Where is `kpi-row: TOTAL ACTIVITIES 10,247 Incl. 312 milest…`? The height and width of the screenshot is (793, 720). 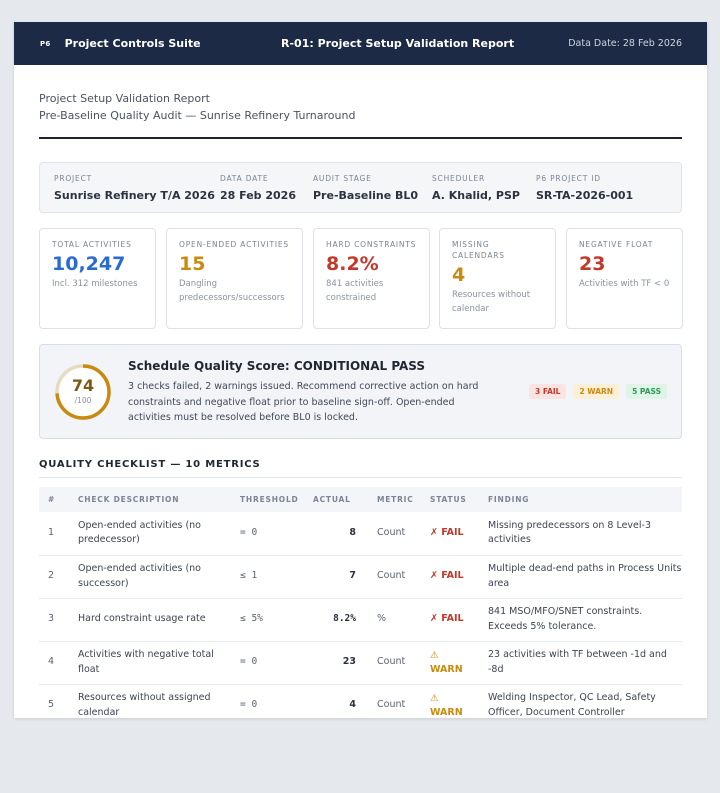
kpi-row: TOTAL ACTIVITIES 10,247 Incl. 312 milest… is located at coordinates (361, 278).